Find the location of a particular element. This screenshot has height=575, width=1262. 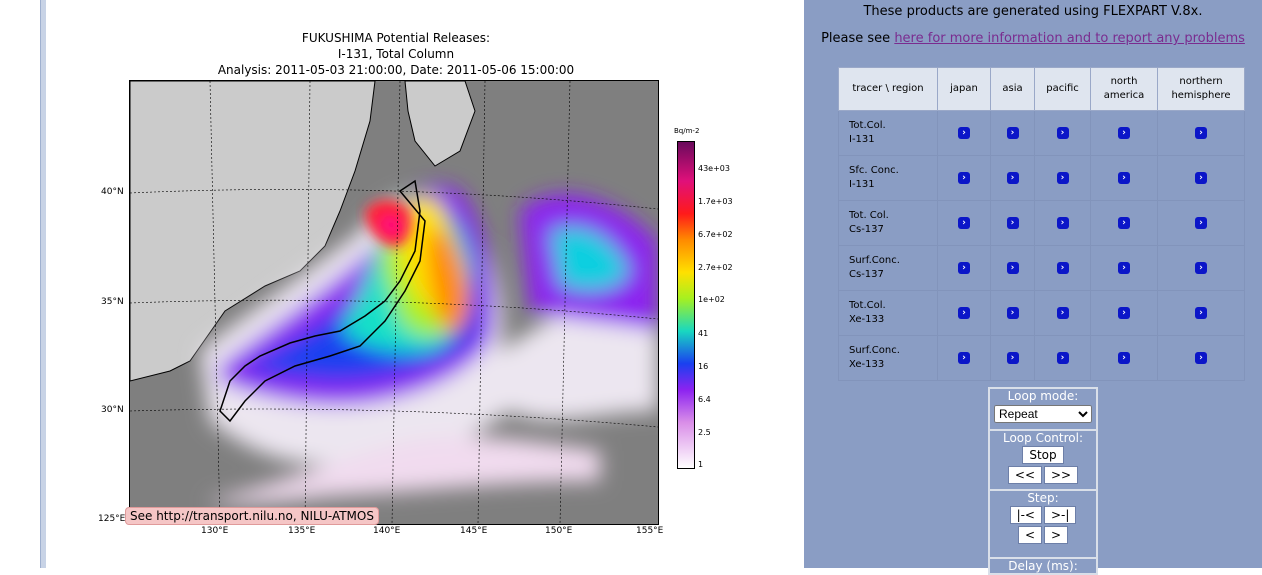

table-row: Surf.Conc. Xe-133 › › › › › is located at coordinates (1041, 358).